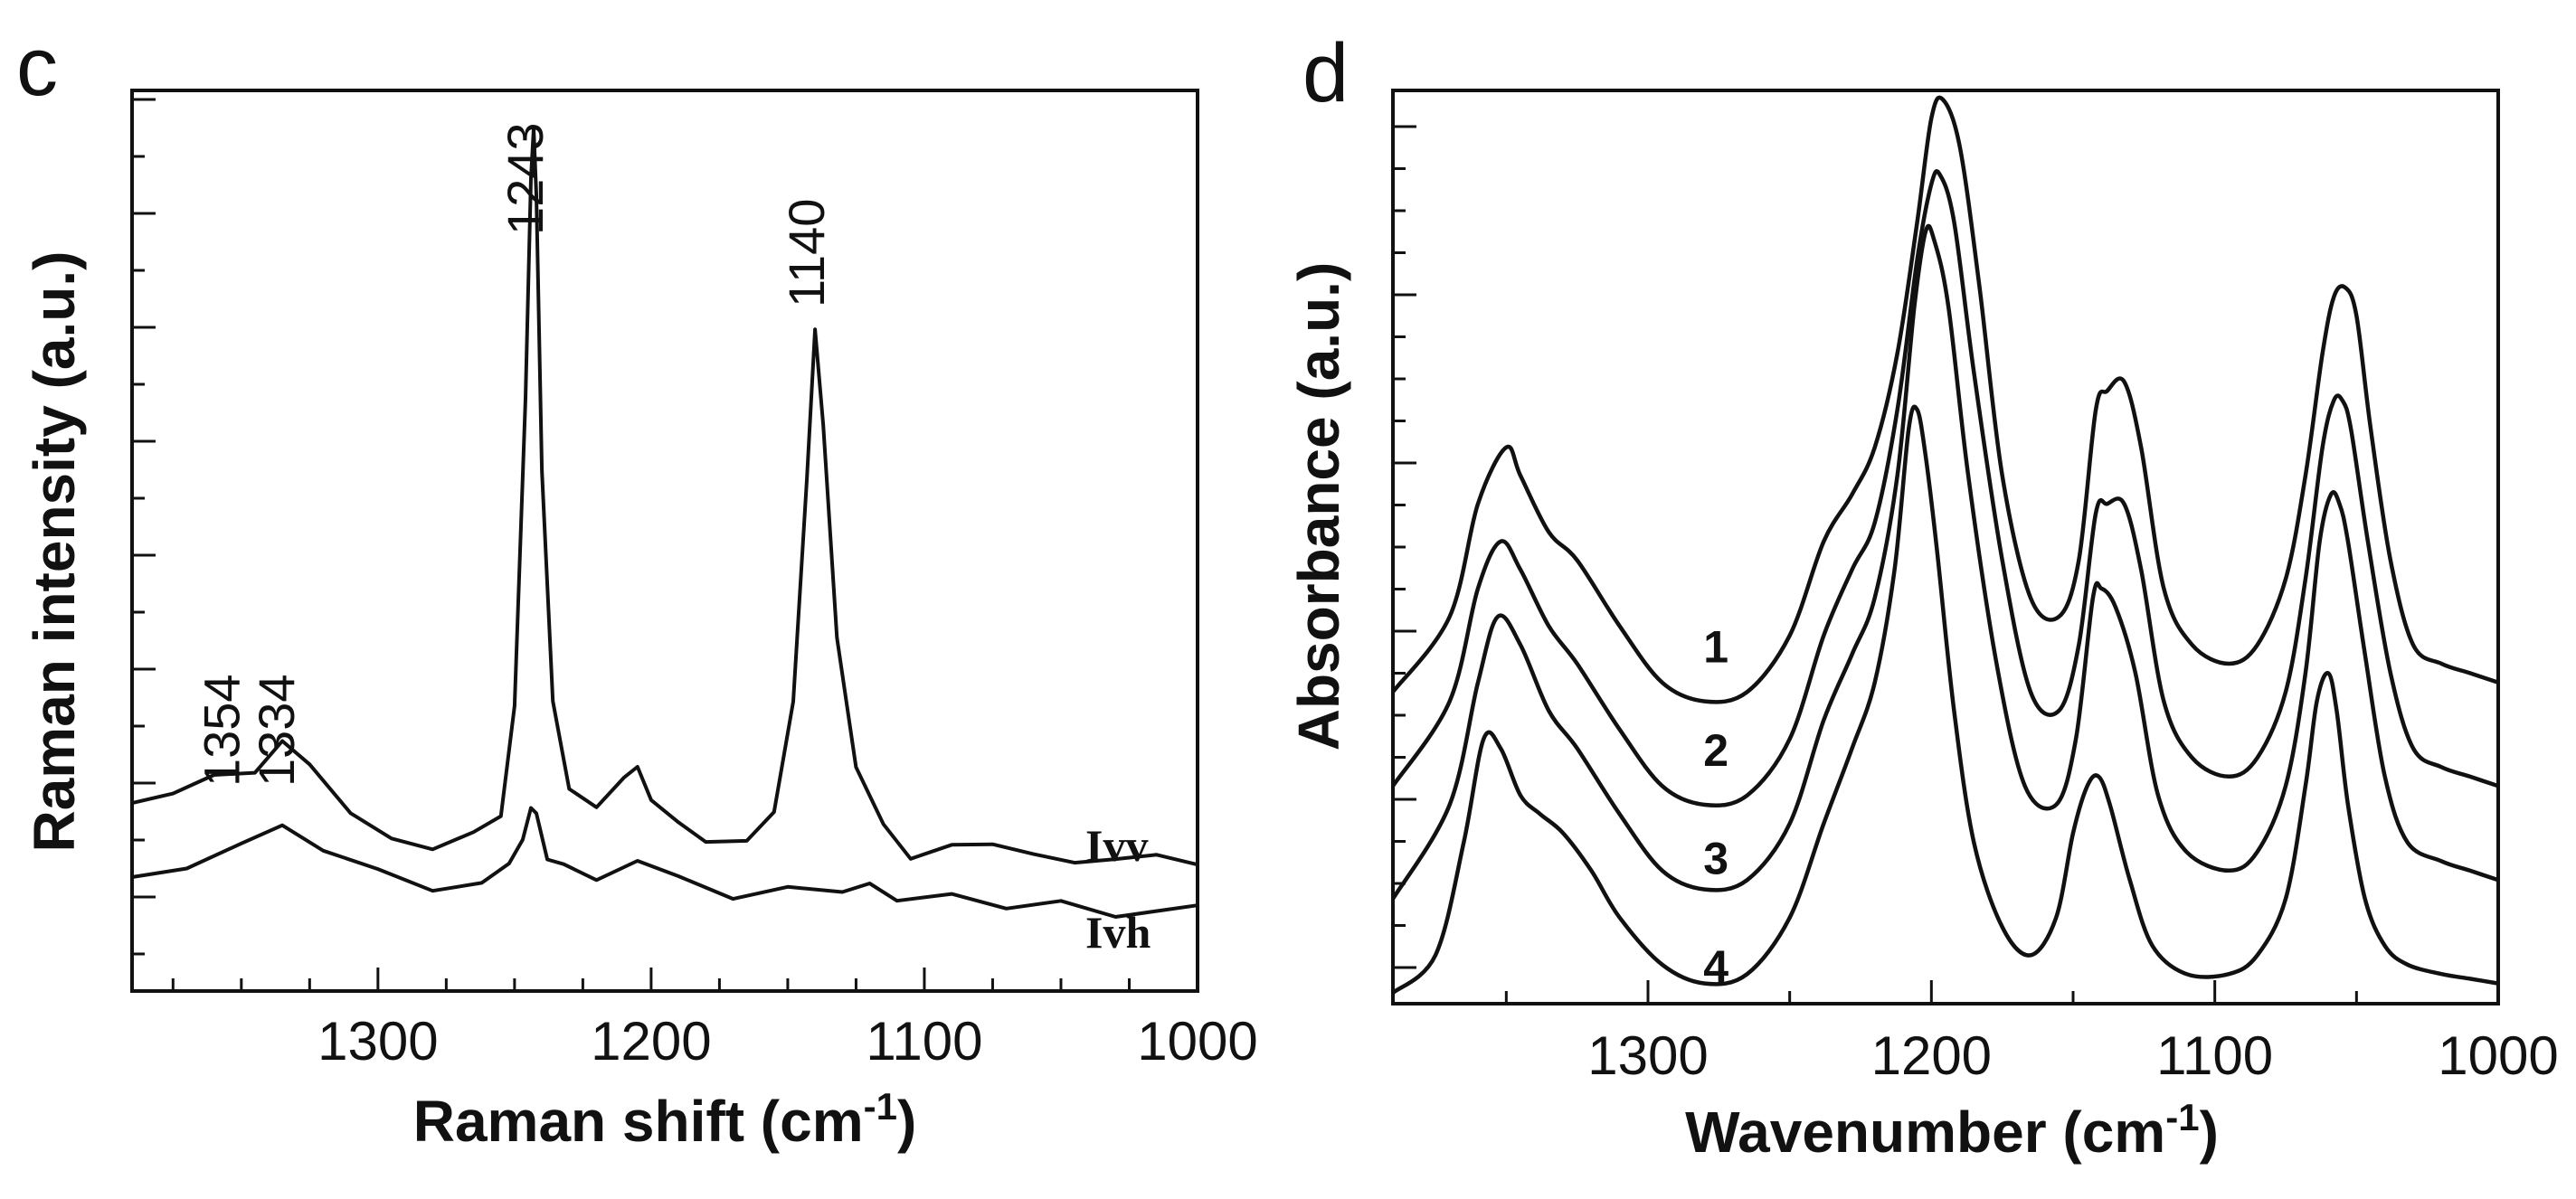  Describe the element at coordinates (2215, 1055) in the screenshot. I see `panel-d-x-tick-label: 1100` at that location.